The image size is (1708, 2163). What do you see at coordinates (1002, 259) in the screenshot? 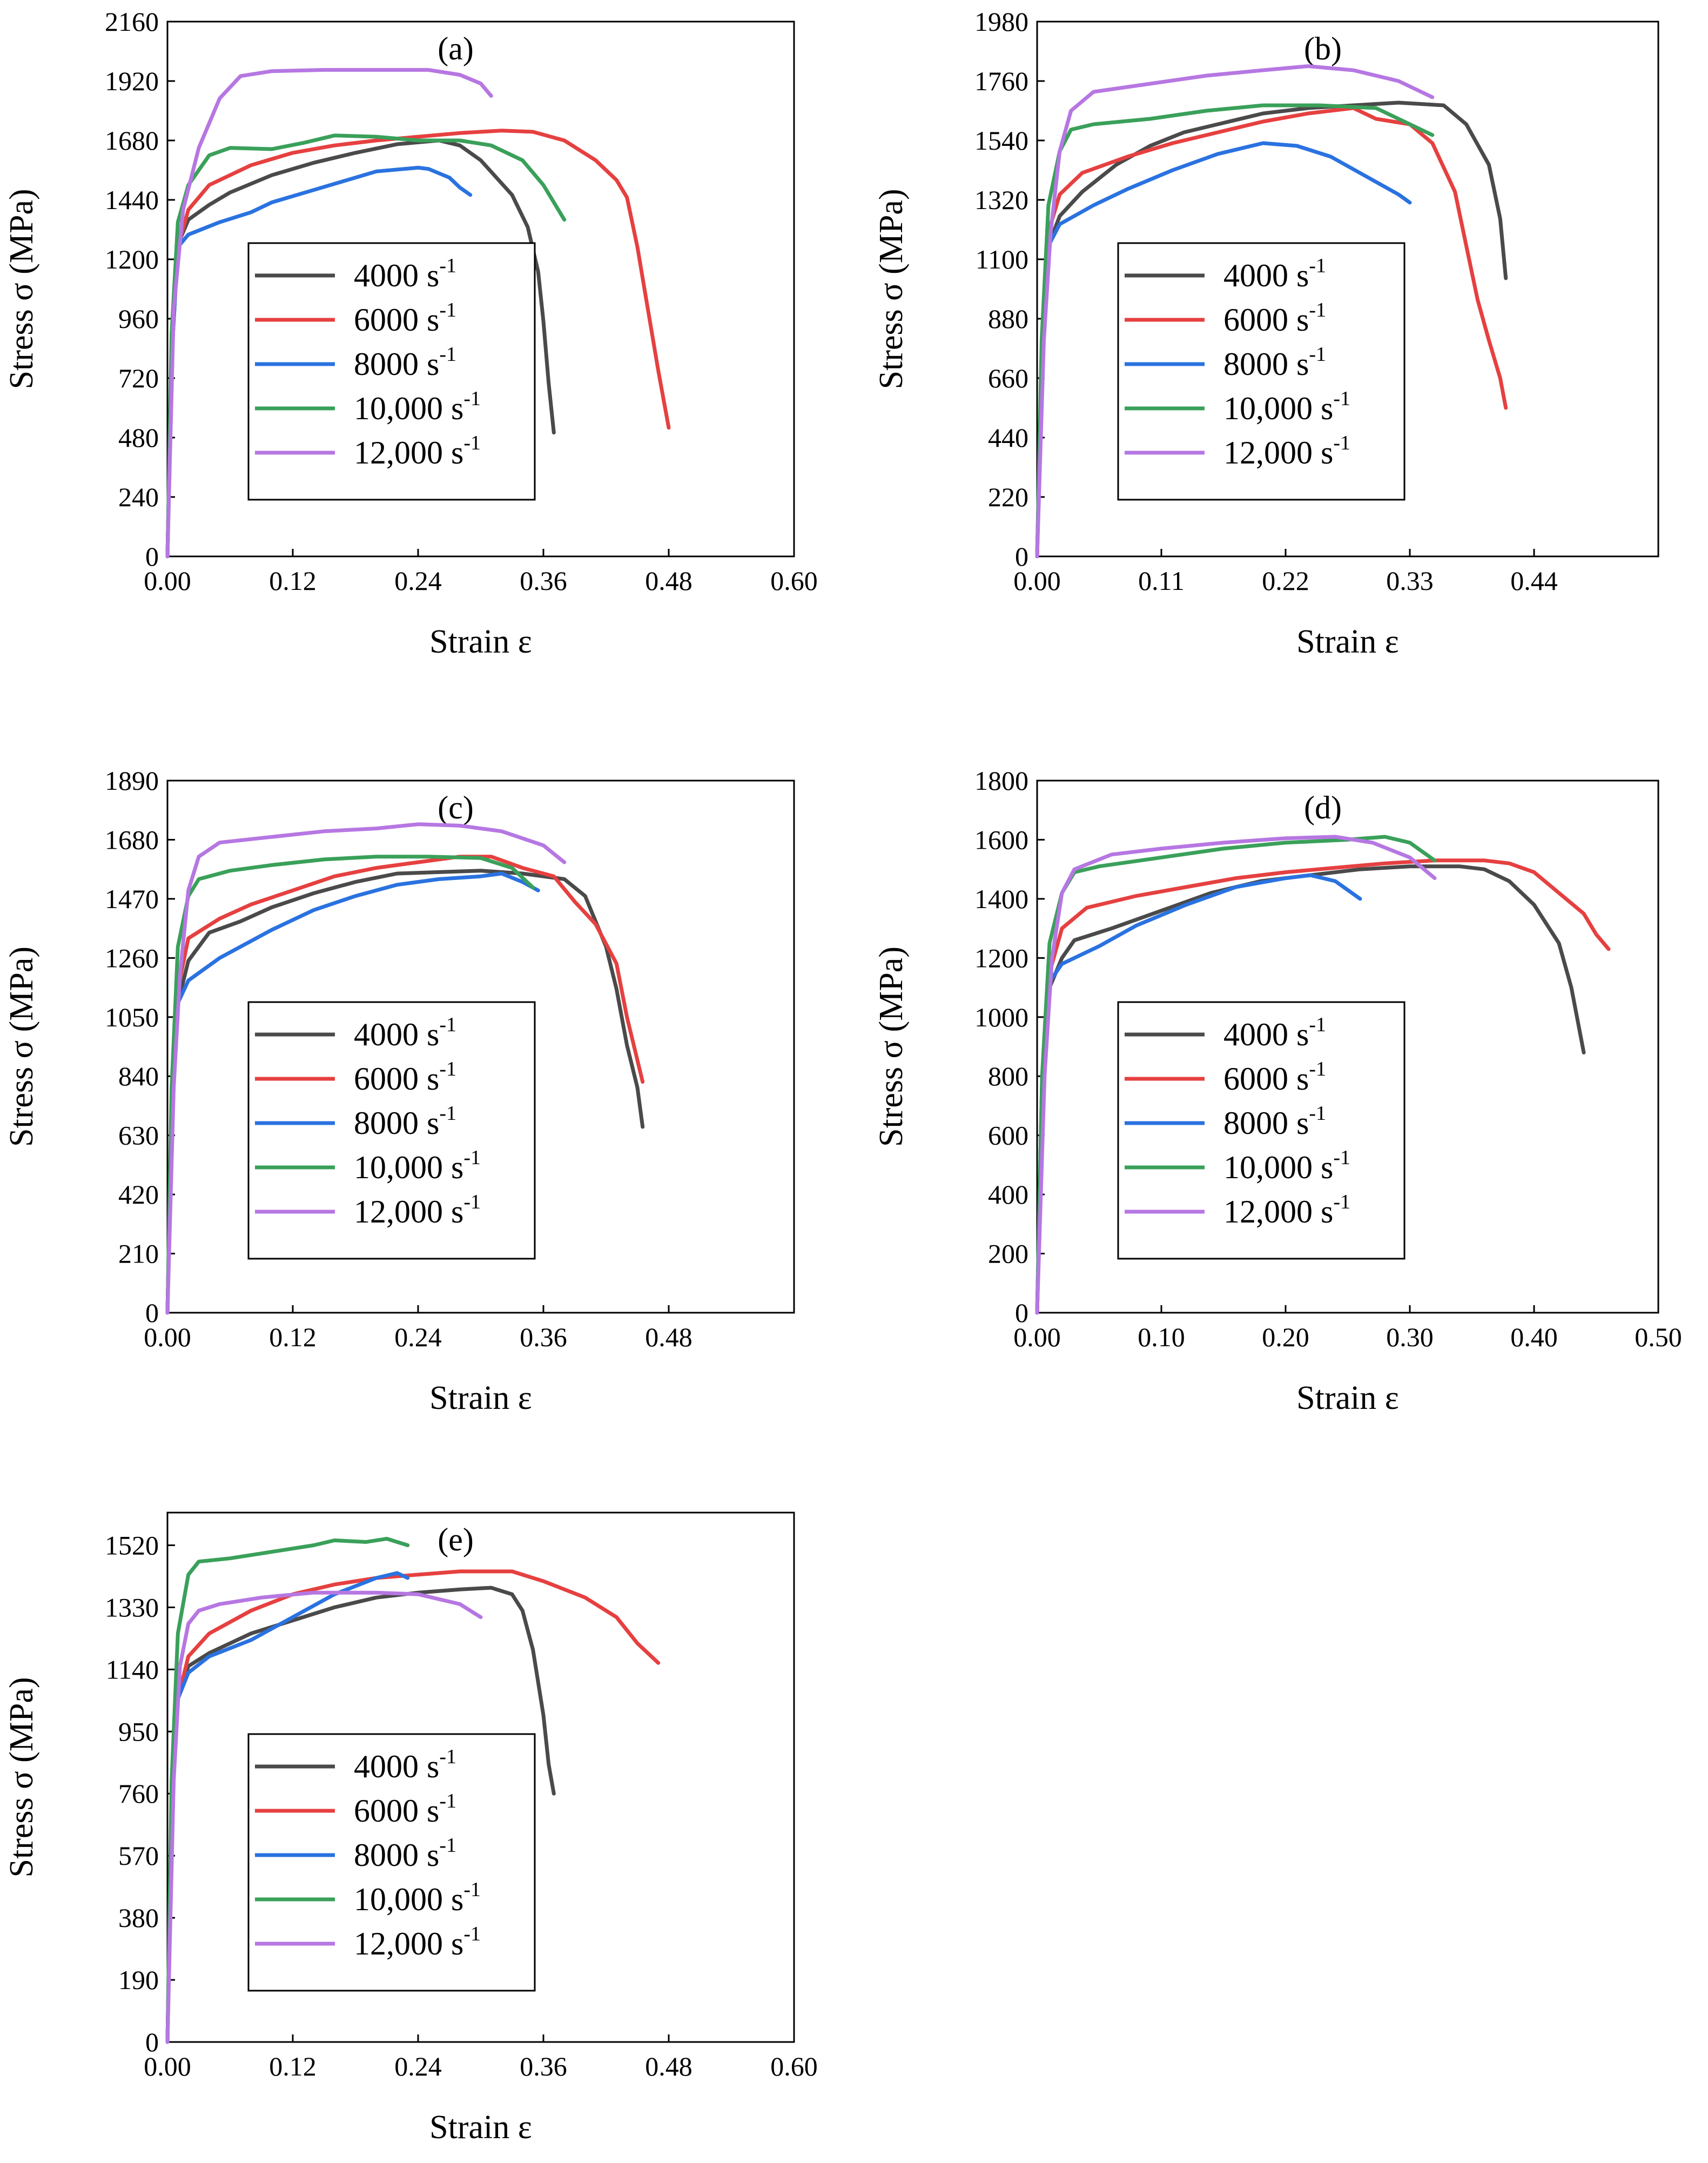
I see `y-tick-label: 1100` at bounding box center [1002, 259].